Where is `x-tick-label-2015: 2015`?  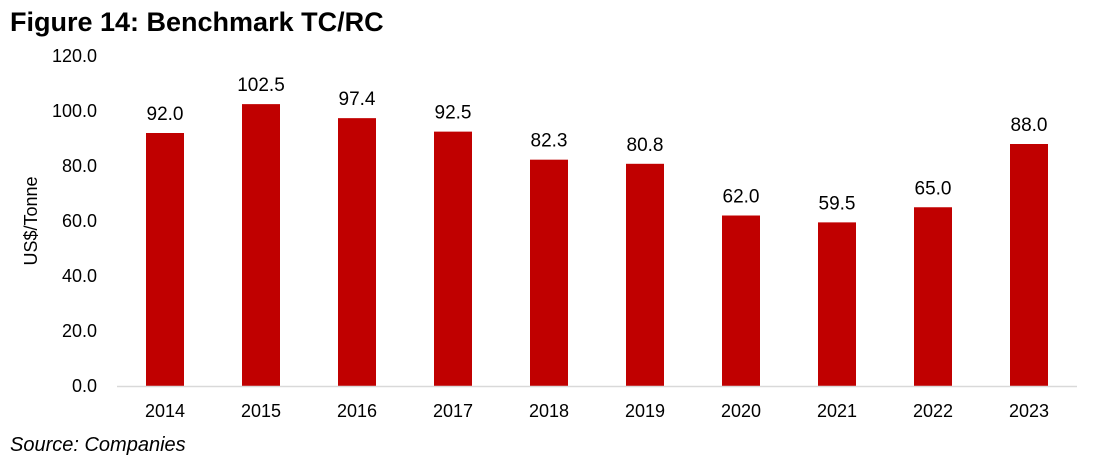
x-tick-label-2015: 2015 is located at coordinates (261, 411).